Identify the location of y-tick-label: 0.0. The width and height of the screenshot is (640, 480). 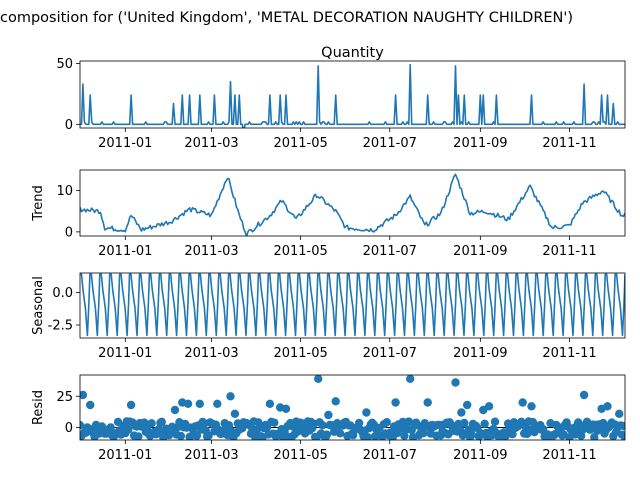
(62, 293).